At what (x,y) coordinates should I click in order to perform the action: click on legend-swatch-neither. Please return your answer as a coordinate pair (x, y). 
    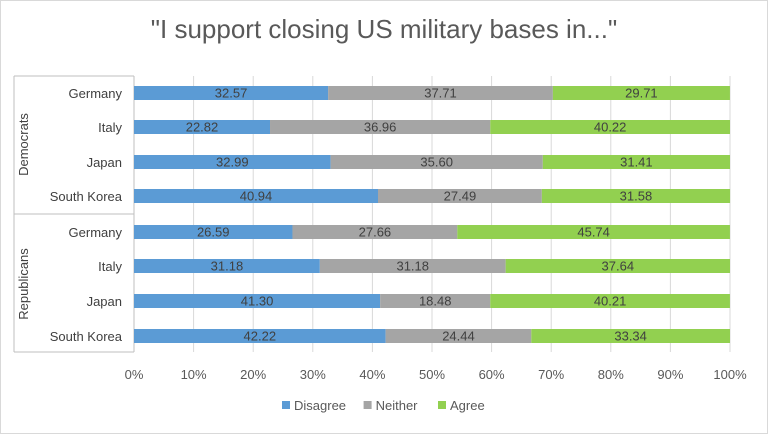
    Looking at the image, I should click on (367, 405).